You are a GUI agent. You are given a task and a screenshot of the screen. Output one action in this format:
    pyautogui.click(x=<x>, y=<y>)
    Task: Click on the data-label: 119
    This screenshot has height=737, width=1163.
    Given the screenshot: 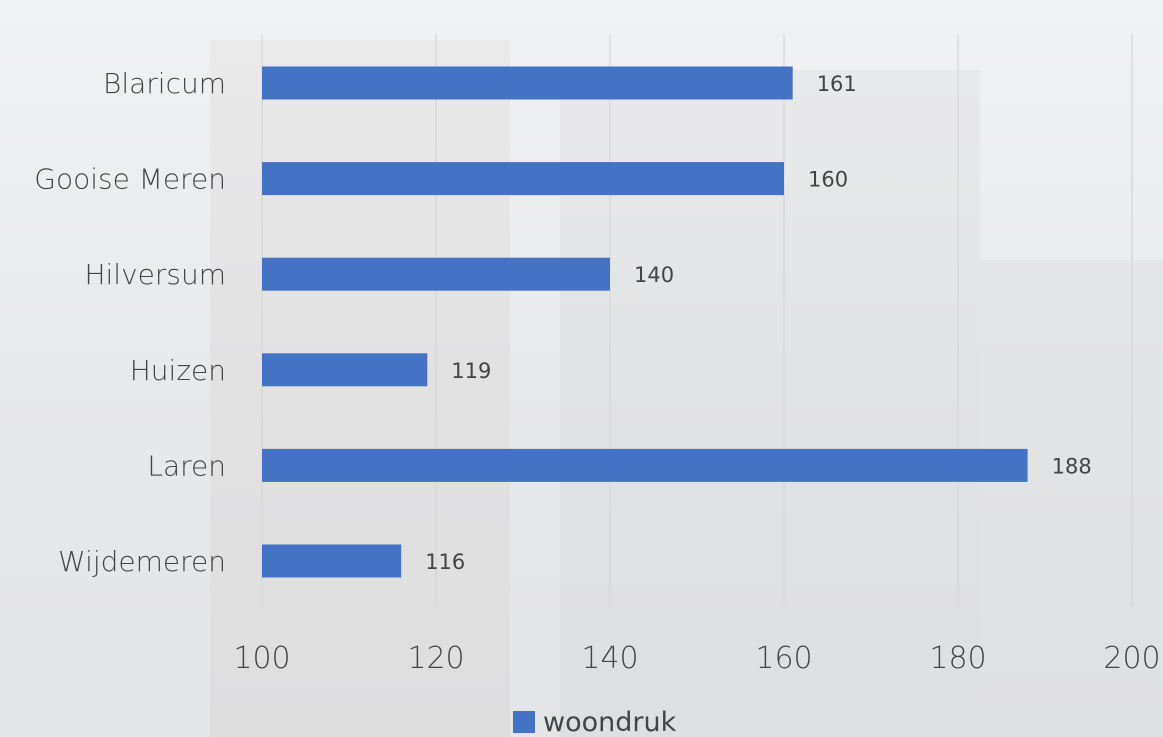 What is the action you would take?
    pyautogui.click(x=471, y=371)
    